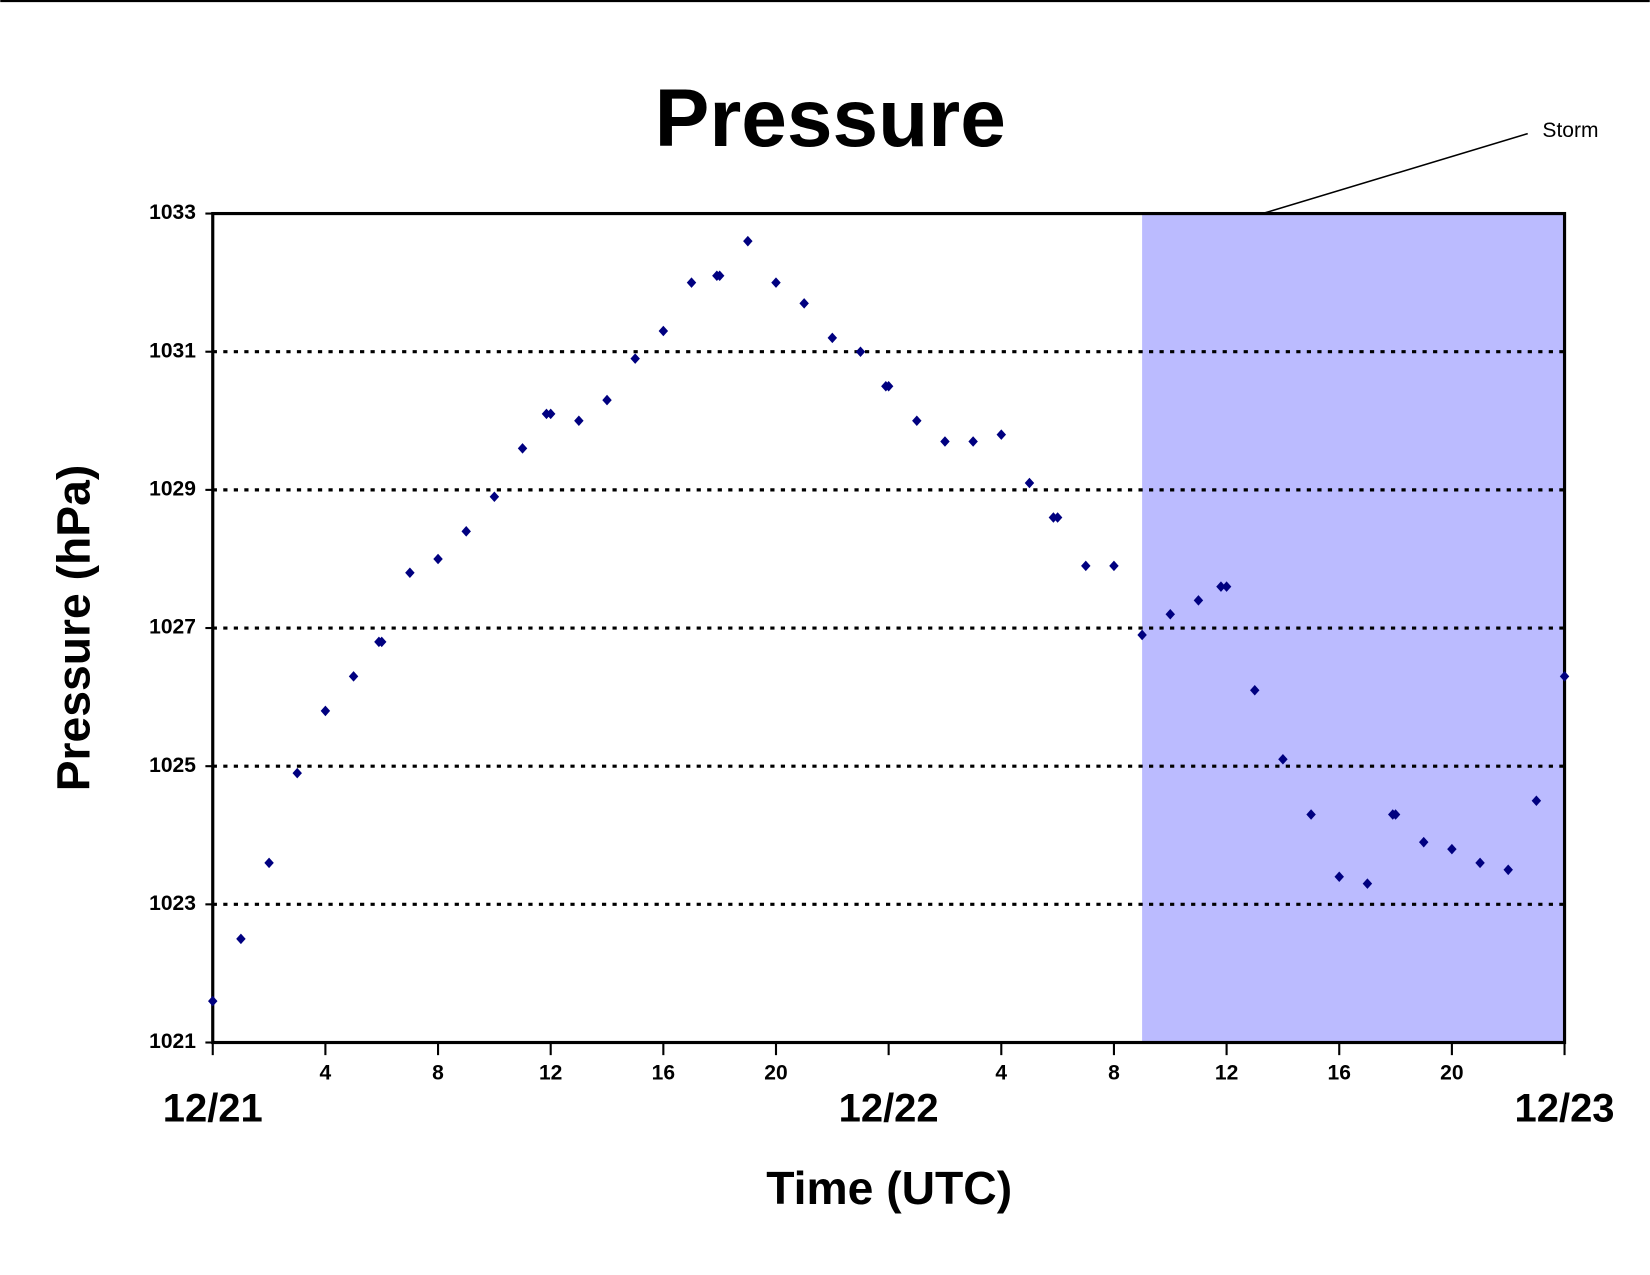 The height and width of the screenshot is (1275, 1650). I want to click on y-axis-label: Pressure (hPa), so click(73, 628).